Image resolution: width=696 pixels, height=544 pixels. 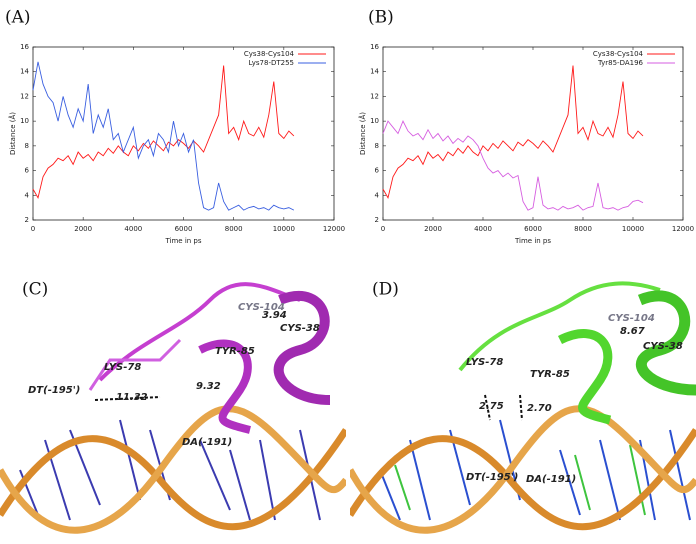 I want to click on legend-label: Lys78-DT255, so click(x=271, y=63).